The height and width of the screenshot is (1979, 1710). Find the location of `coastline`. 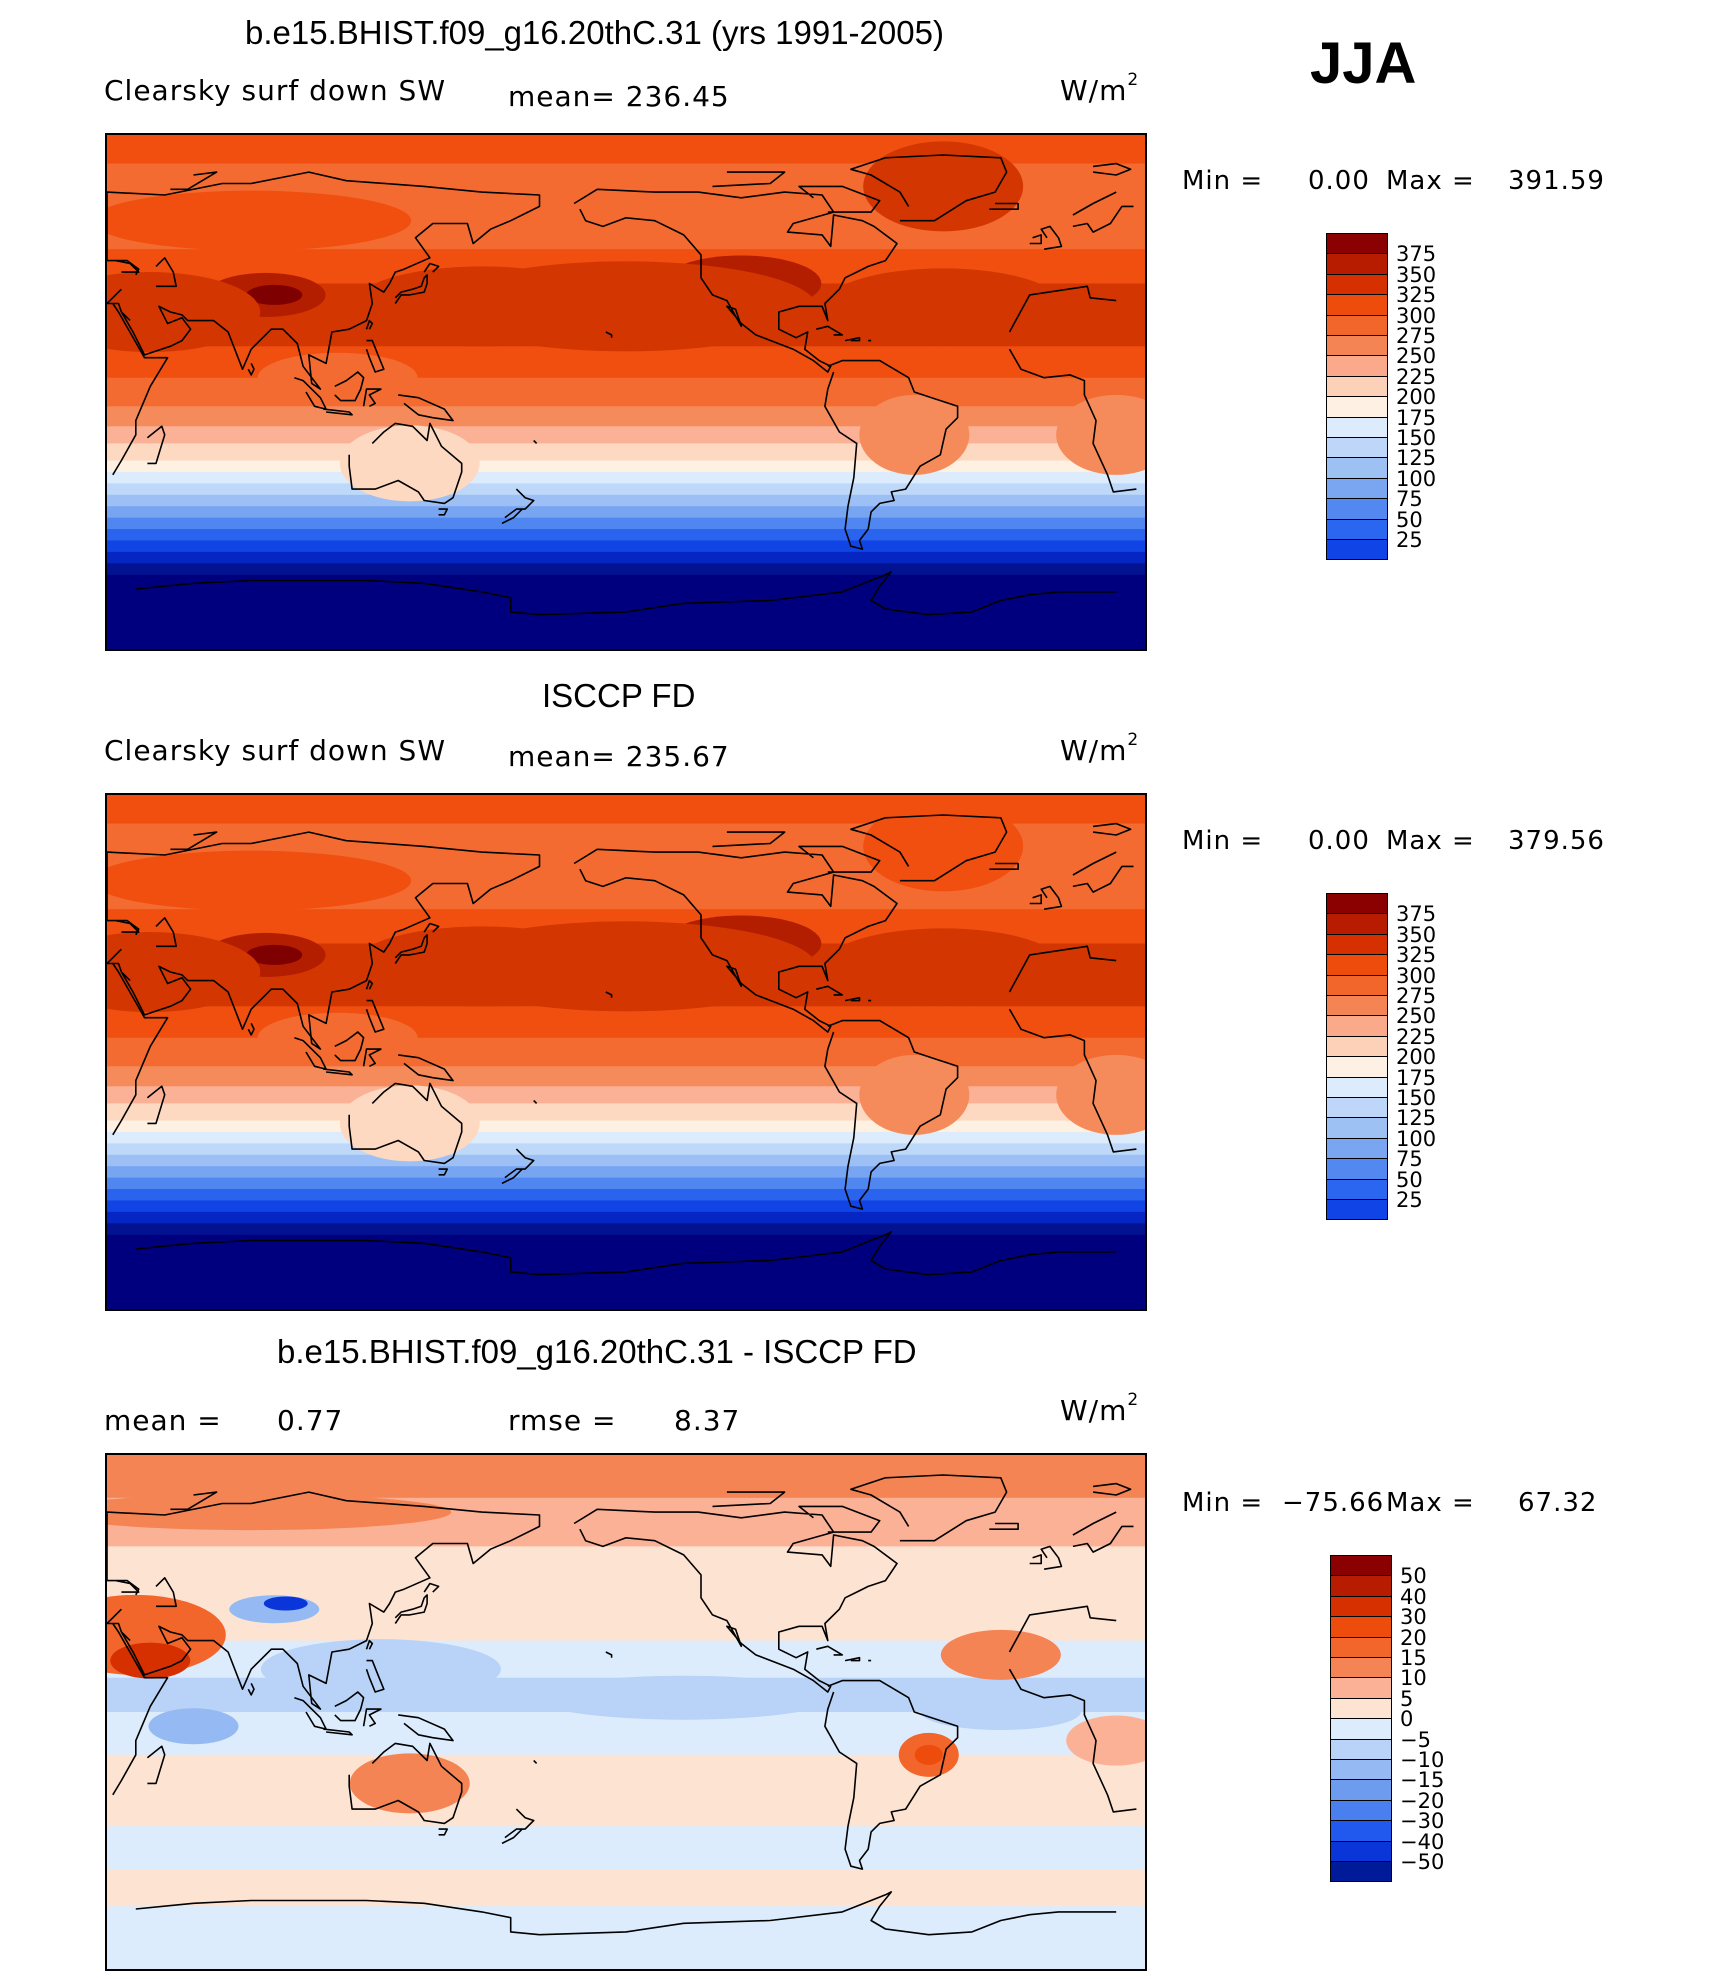

coastline is located at coordinates (622, 1705).